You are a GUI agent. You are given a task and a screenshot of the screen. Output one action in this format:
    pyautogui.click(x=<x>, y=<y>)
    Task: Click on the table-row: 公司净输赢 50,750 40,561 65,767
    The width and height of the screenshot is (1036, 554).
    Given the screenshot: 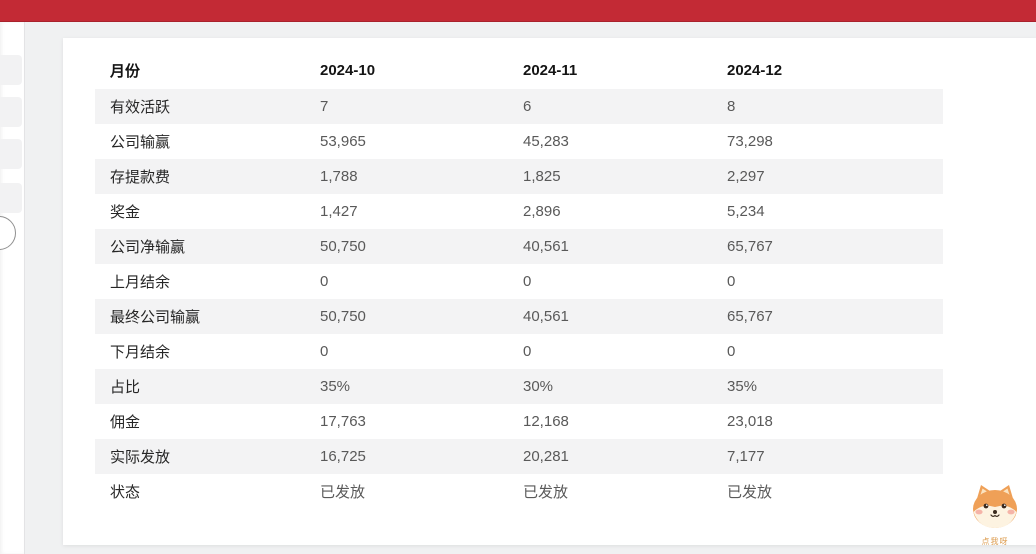 What is the action you would take?
    pyautogui.click(x=519, y=246)
    